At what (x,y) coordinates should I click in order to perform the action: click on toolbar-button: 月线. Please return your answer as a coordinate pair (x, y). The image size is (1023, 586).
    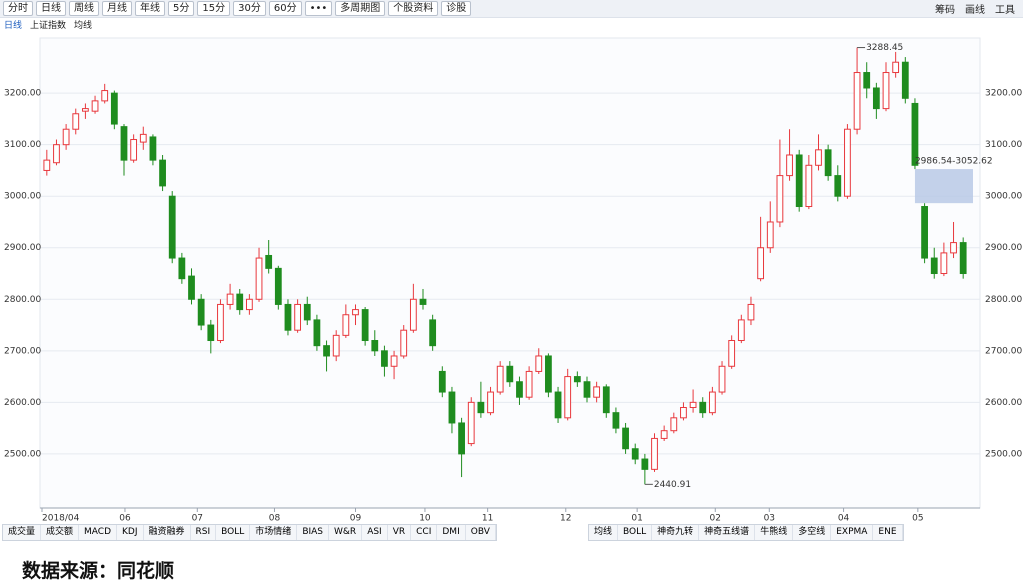
    Looking at the image, I should click on (117, 8).